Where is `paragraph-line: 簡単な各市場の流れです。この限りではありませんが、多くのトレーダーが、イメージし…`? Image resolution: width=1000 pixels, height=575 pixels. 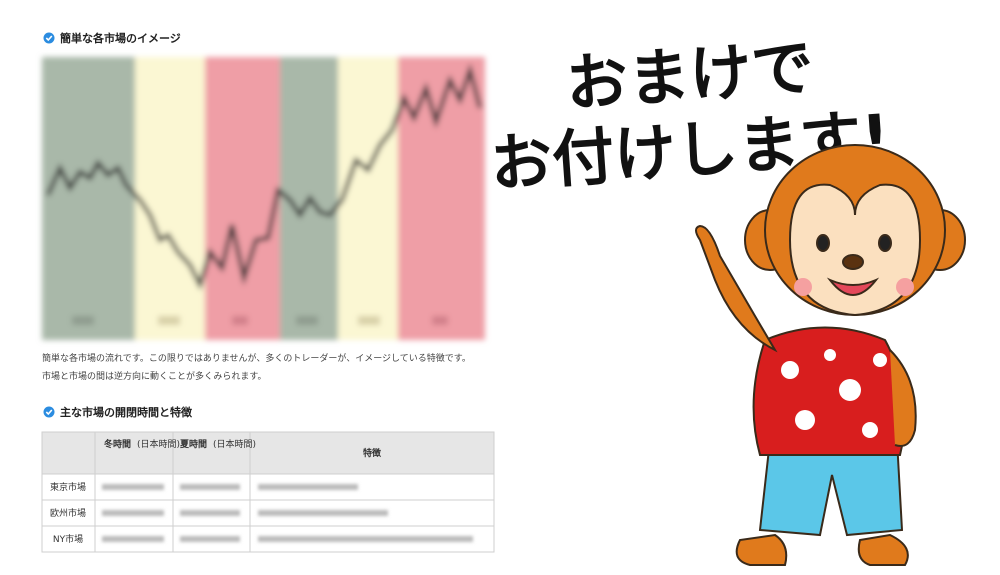
paragraph-line: 簡単な各市場の流れです。この限りではありませんが、多くのトレーダーが、イメージし… is located at coordinates (256, 358).